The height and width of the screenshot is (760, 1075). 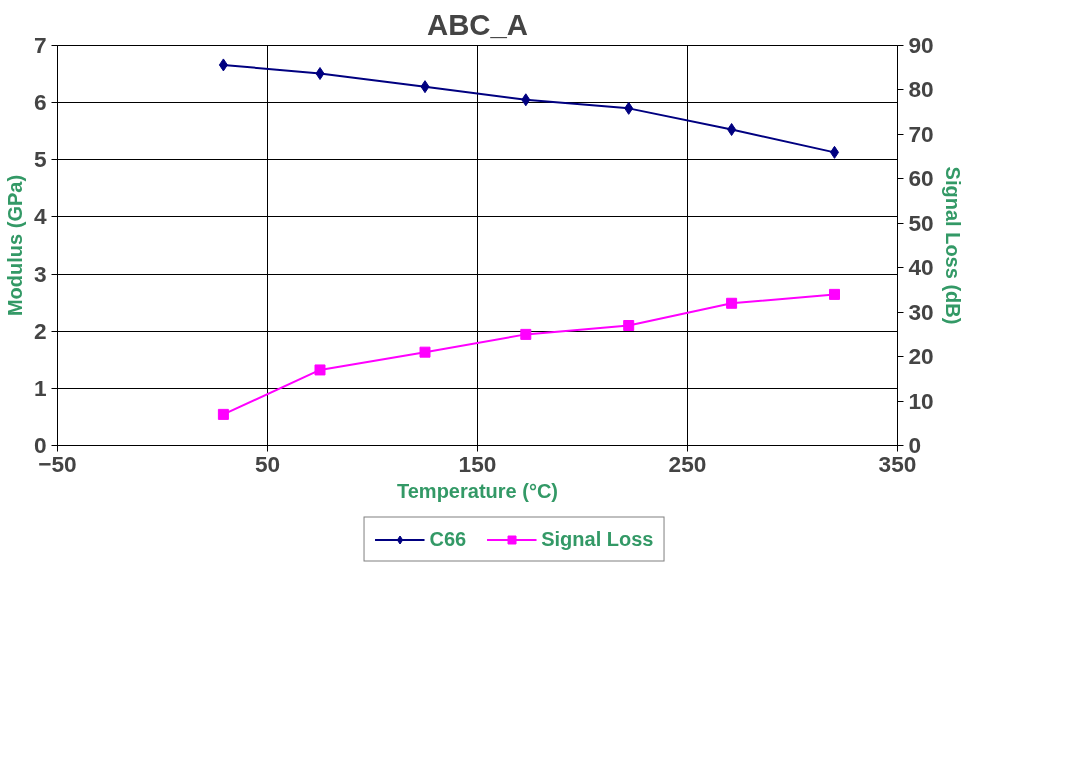 What do you see at coordinates (921, 45) in the screenshot?
I see `y2-tick-label: 90` at bounding box center [921, 45].